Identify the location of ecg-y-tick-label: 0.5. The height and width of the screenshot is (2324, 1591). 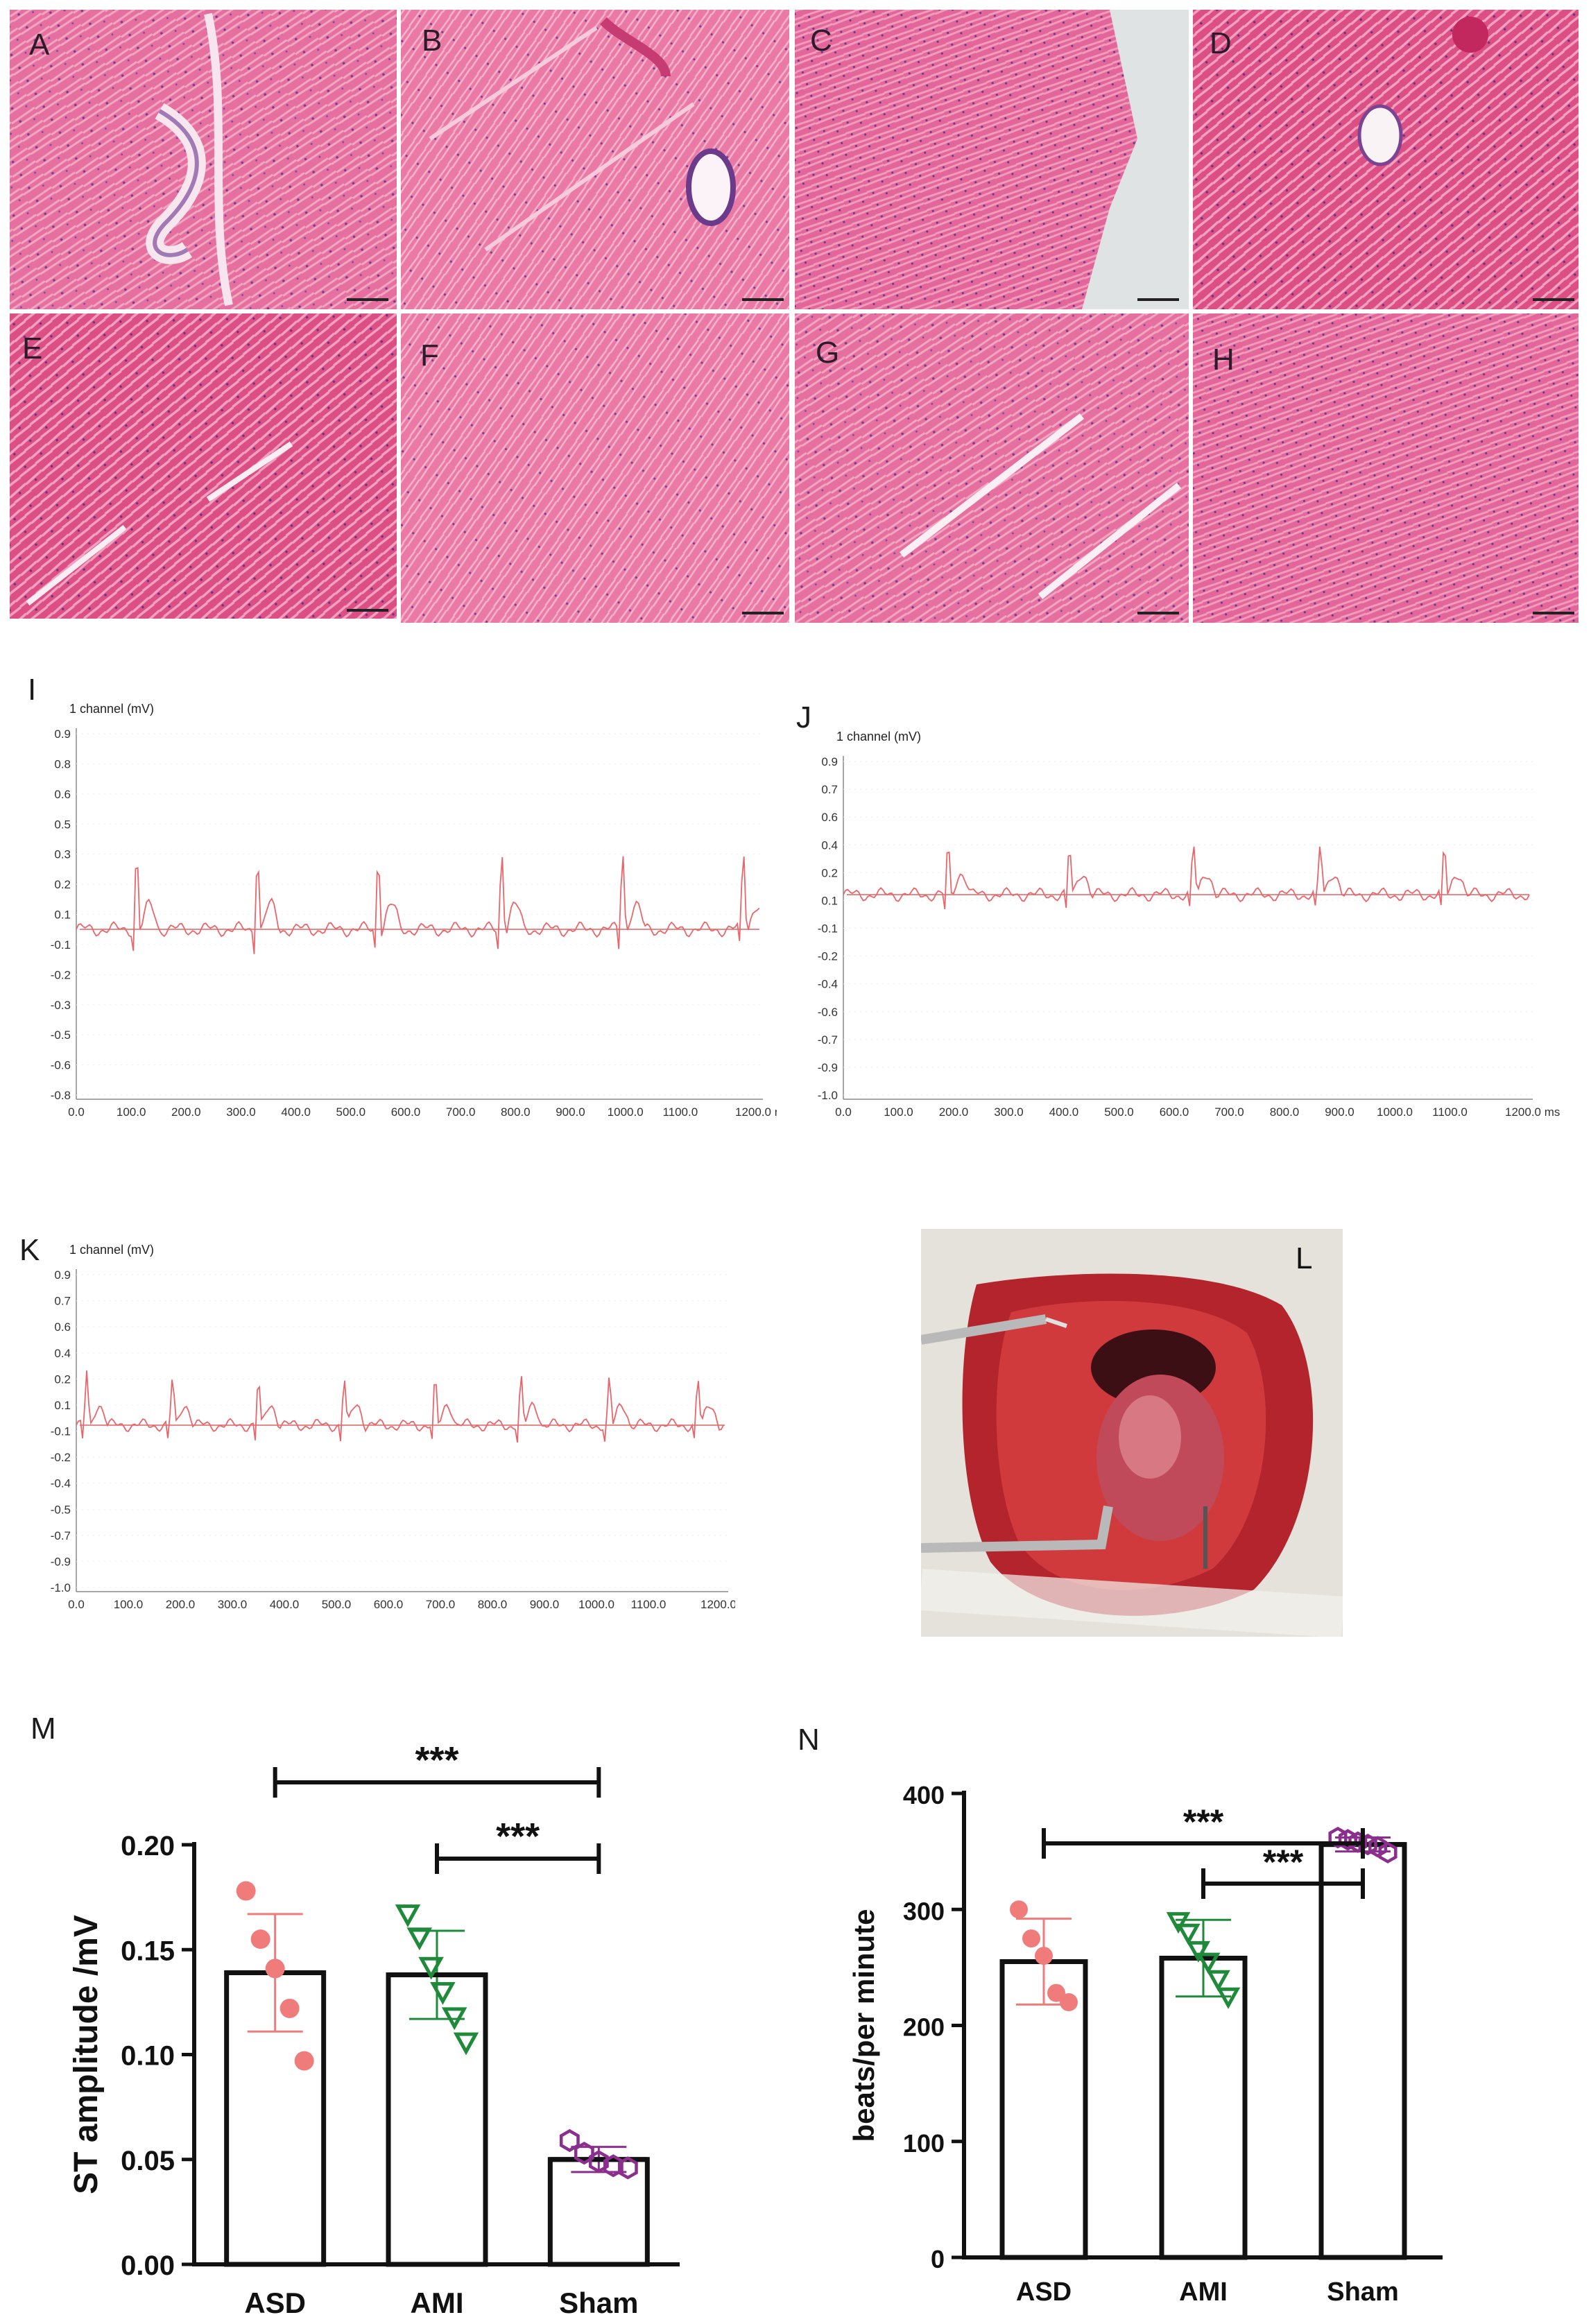
(62, 824).